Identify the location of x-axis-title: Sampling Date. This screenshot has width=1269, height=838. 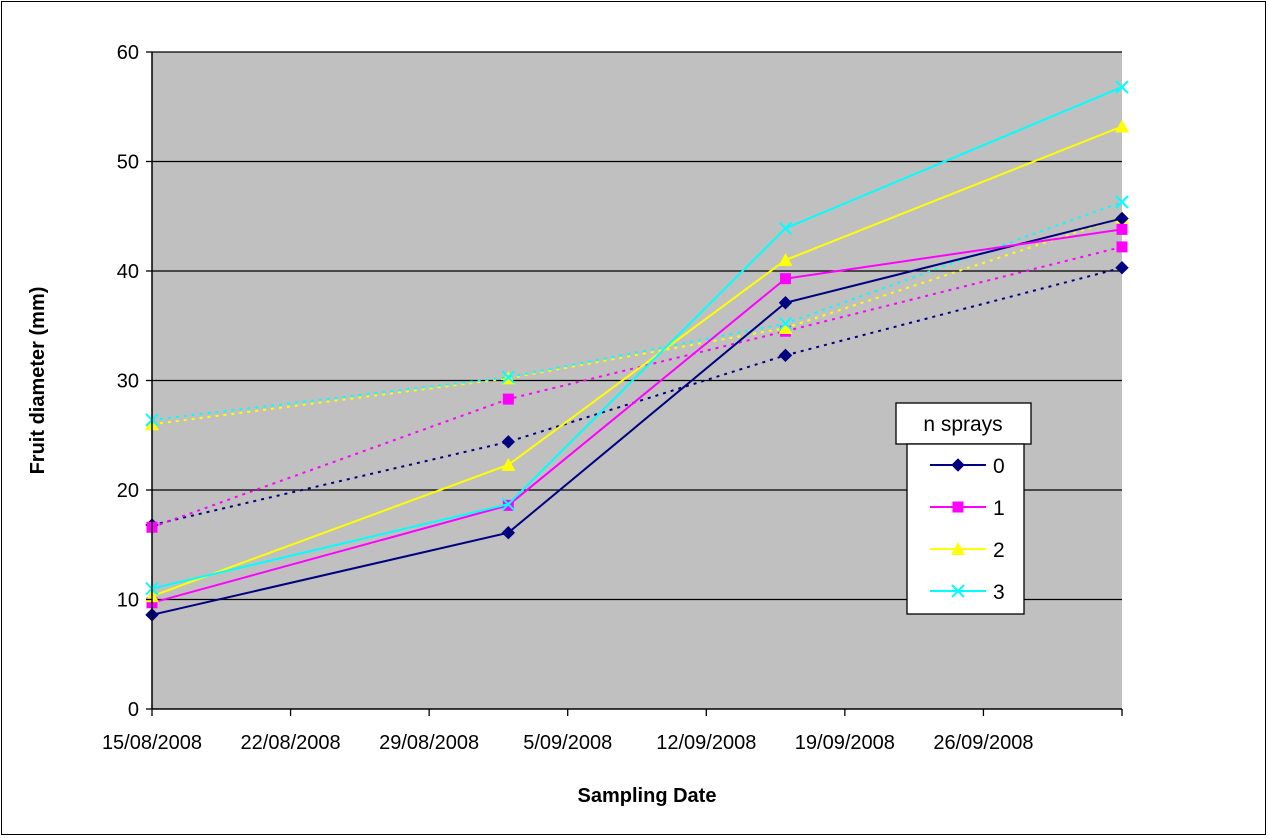
(647, 796).